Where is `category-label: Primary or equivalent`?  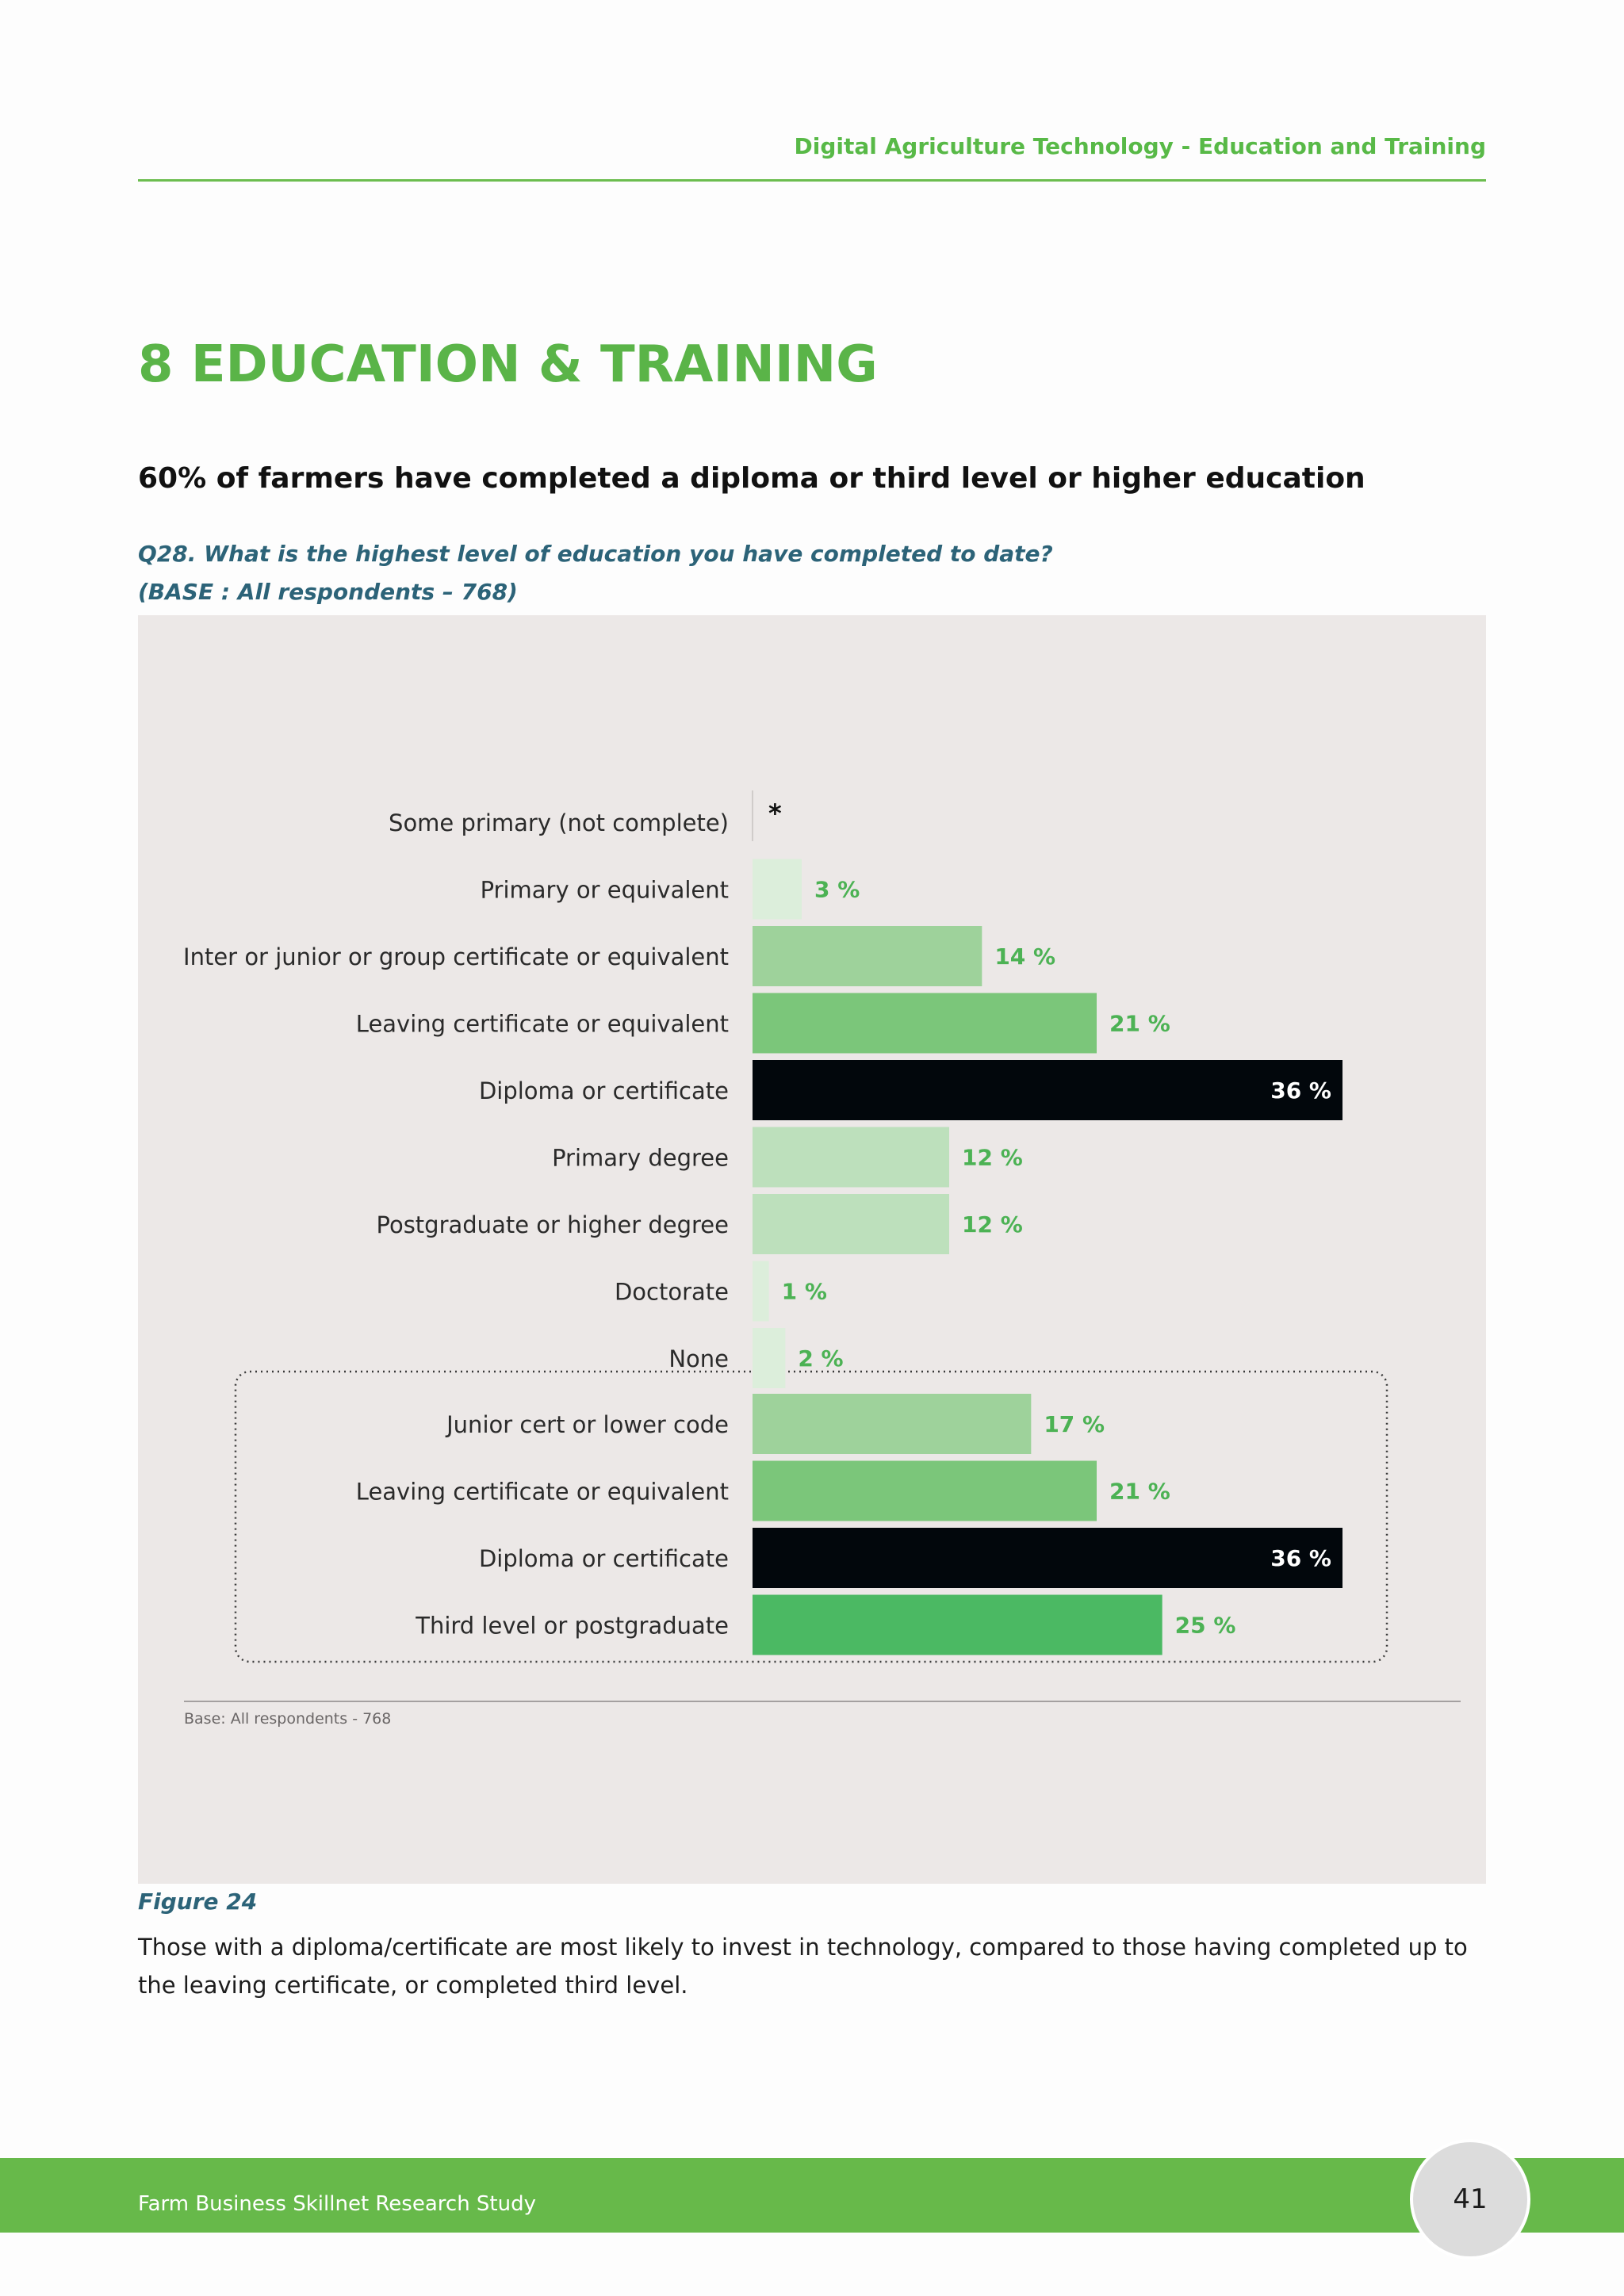
category-label: Primary or equivalent is located at coordinates (605, 891).